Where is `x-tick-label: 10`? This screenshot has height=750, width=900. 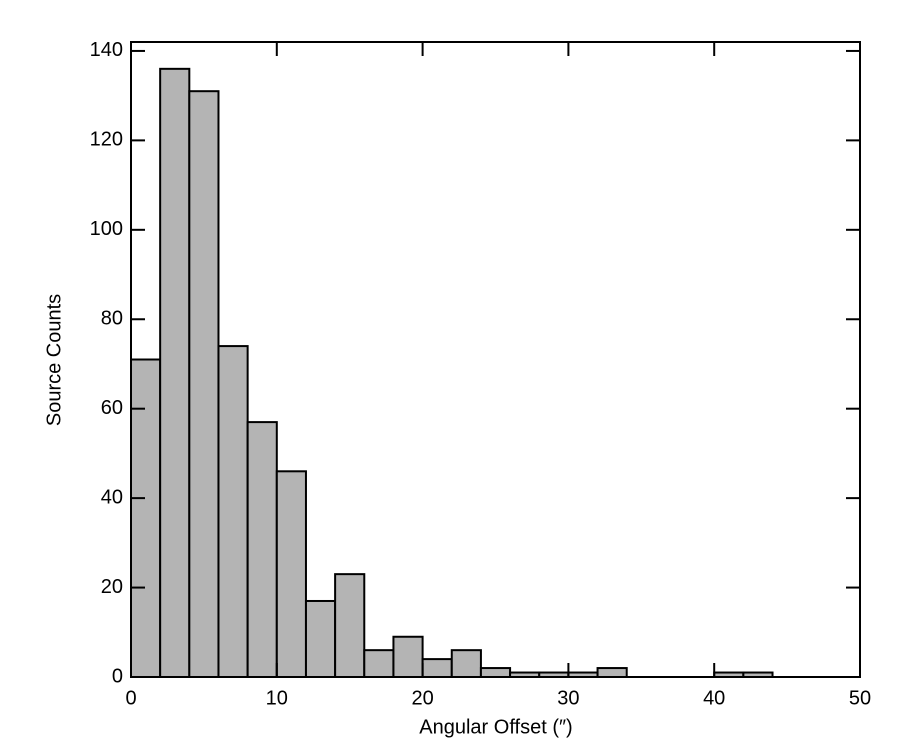 x-tick-label: 10 is located at coordinates (277, 698).